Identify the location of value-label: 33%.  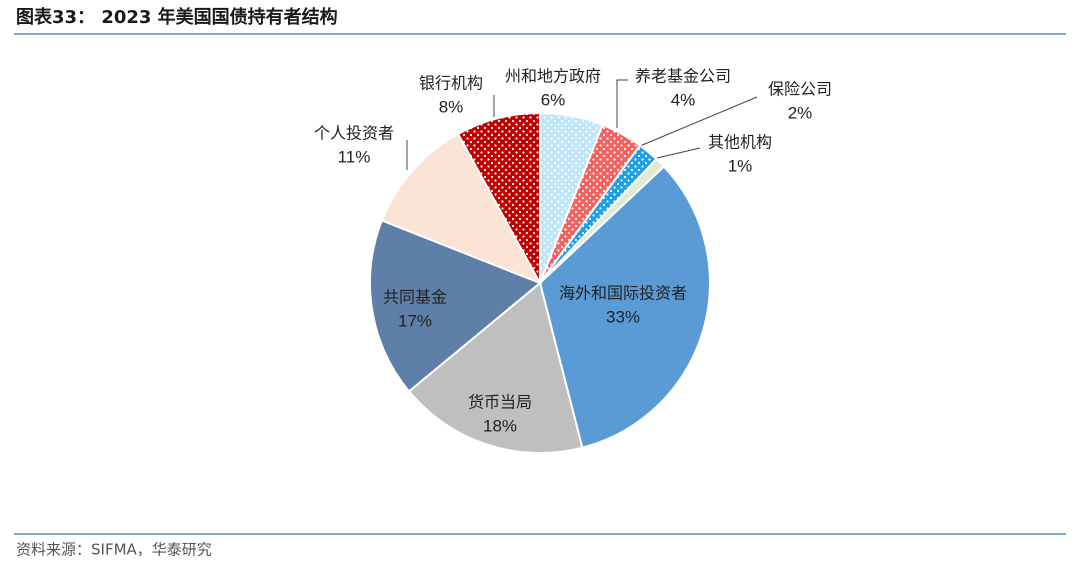
(623, 316).